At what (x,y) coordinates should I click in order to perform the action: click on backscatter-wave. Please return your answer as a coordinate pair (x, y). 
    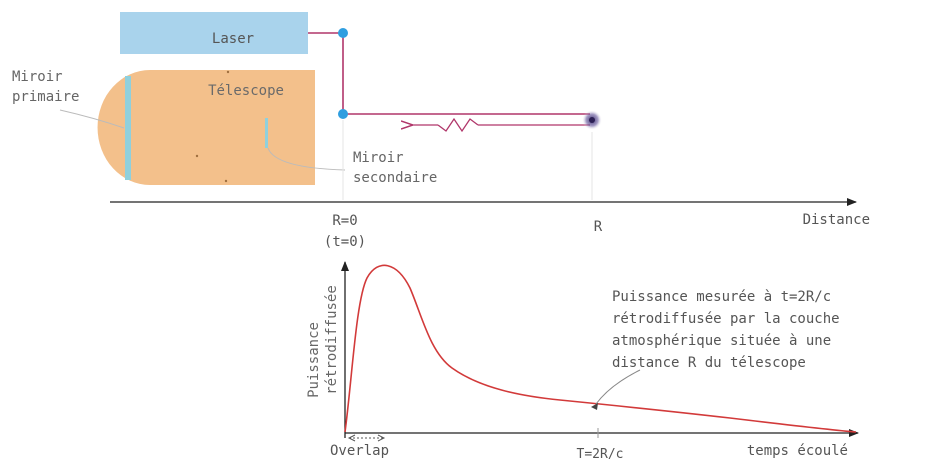
    Looking at the image, I should click on (458, 125).